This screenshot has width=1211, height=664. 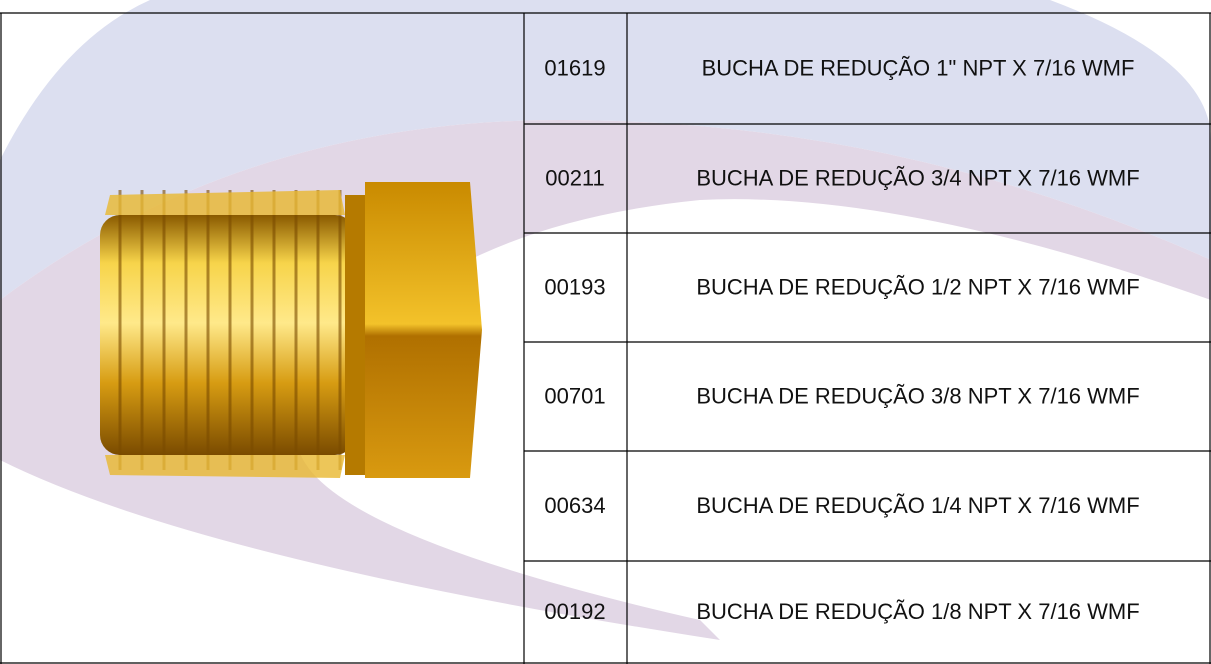 What do you see at coordinates (917, 611) in the screenshot?
I see `product-description: BUCHA DE REDUÇÃO 1/8 NPT X 7/16 WMF` at bounding box center [917, 611].